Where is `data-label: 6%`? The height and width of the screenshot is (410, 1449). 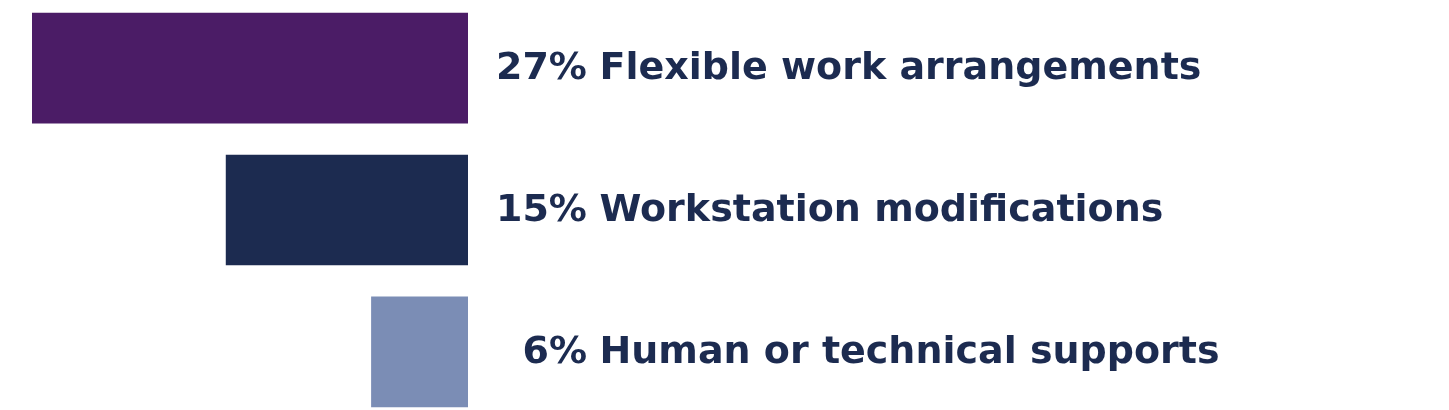
data-label: 6% is located at coordinates (554, 349).